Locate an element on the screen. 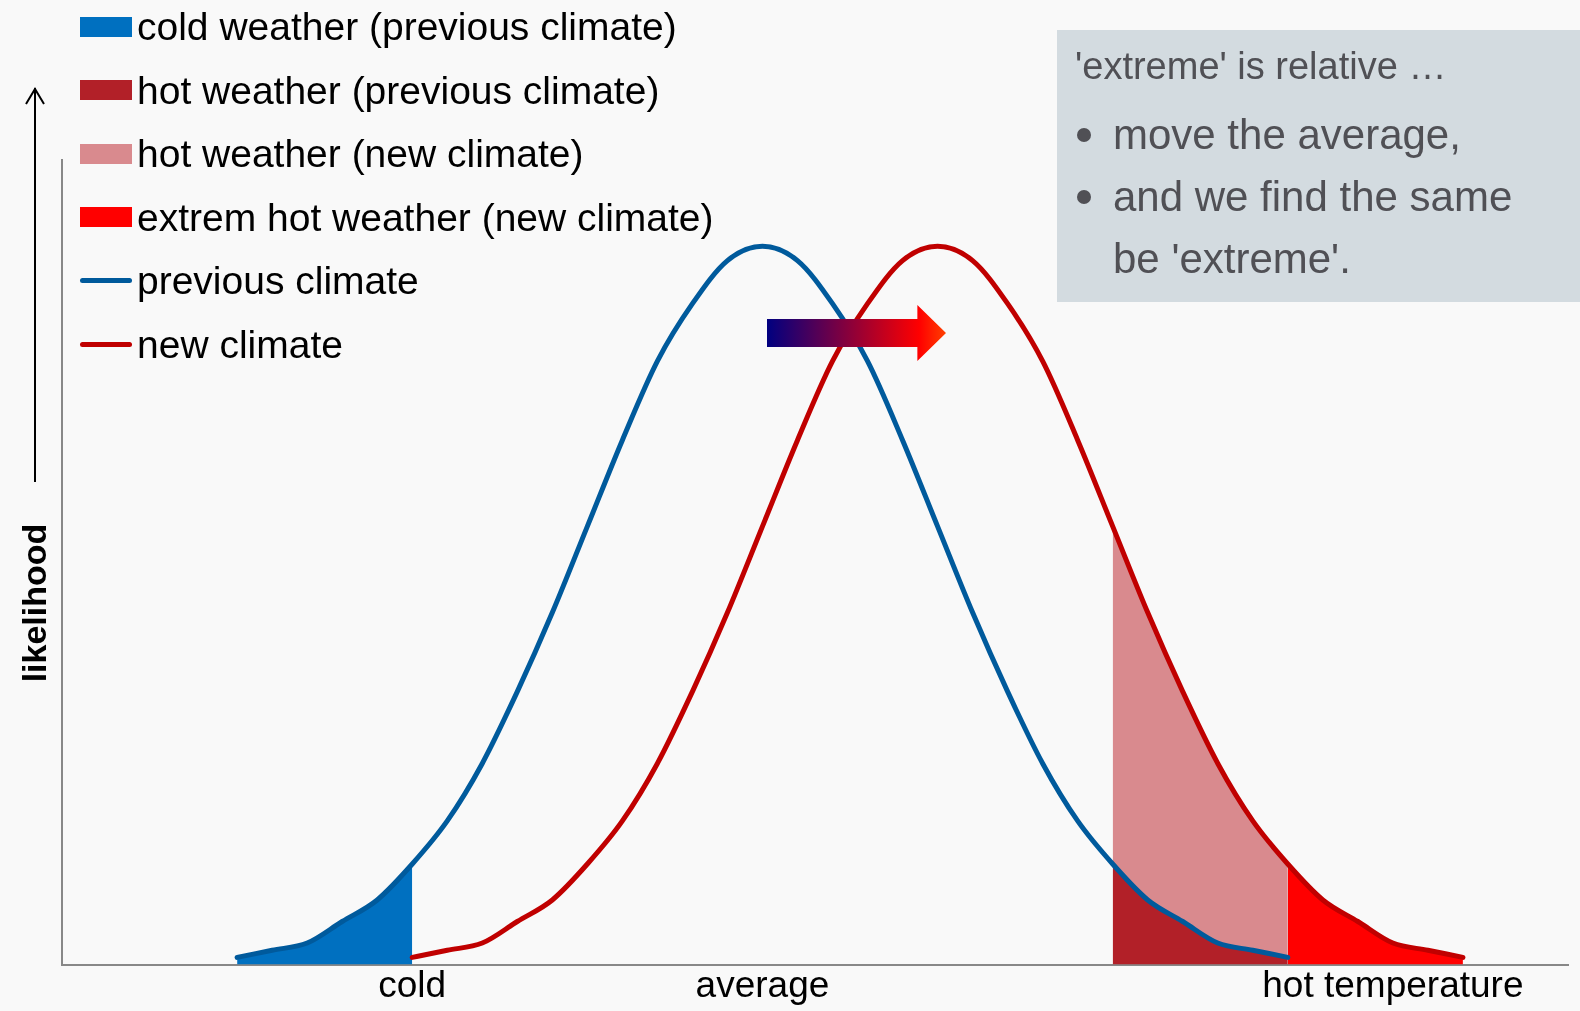  x-tick-label: cold is located at coordinates (412, 984).